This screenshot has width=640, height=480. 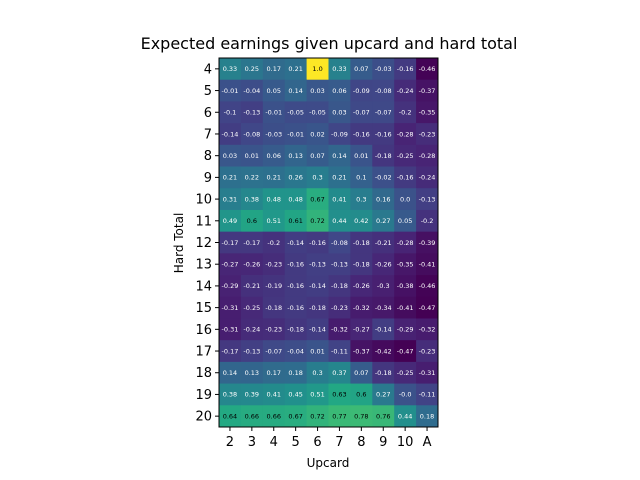 What do you see at coordinates (230, 113) in the screenshot?
I see `cell-value-label: -0.1` at bounding box center [230, 113].